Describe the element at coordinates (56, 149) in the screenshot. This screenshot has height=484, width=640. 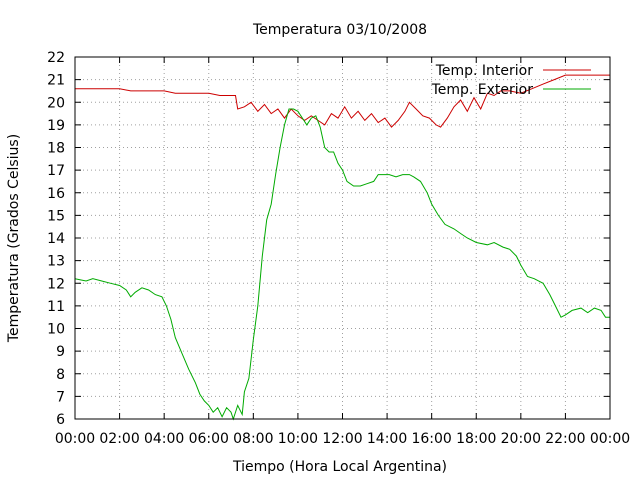
I see `y-tick-label: 18` at that location.